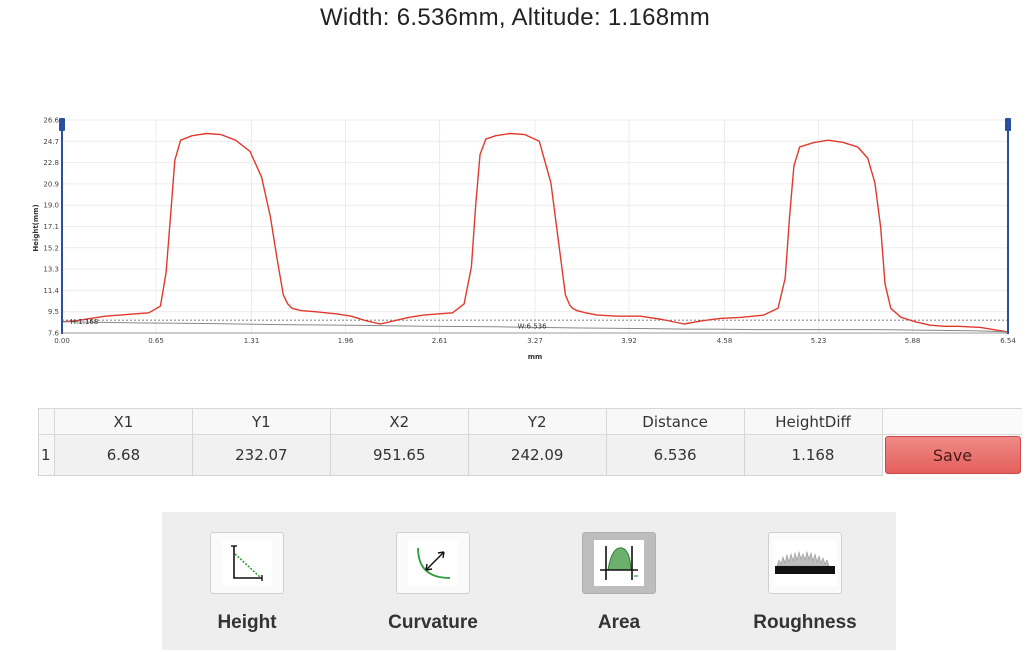 This screenshot has width=1030, height=652. I want to click on right-cursor-handle, so click(1008, 226).